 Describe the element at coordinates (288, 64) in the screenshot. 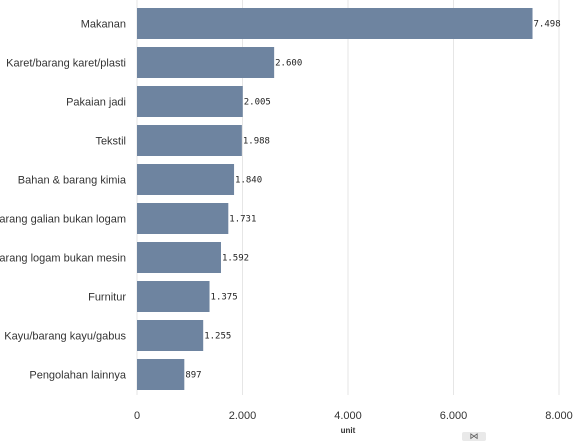

I see `value-label: 2.600` at that location.